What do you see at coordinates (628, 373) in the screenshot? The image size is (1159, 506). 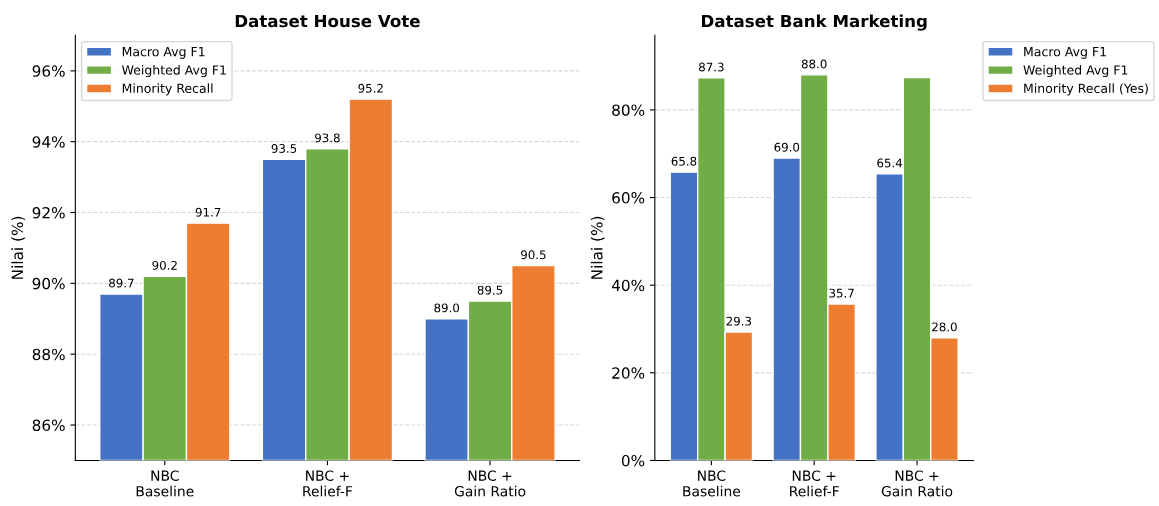 I see `y-tick-label: 20%` at bounding box center [628, 373].